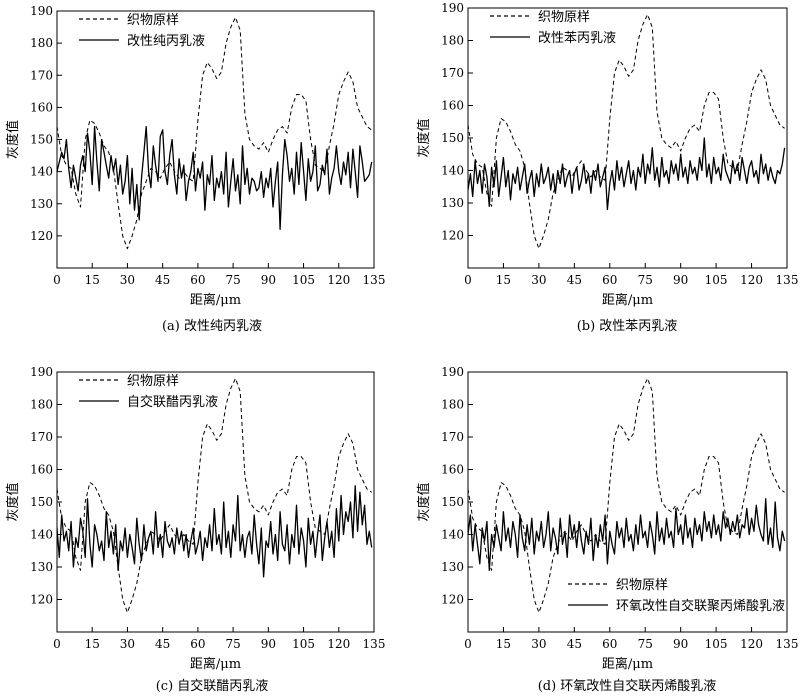 Image resolution: width=800 pixels, height=696 pixels. Describe the element at coordinates (627, 686) in the screenshot. I see `panel-caption: (d) 环氧改性自交联丙烯酸乳液` at that location.